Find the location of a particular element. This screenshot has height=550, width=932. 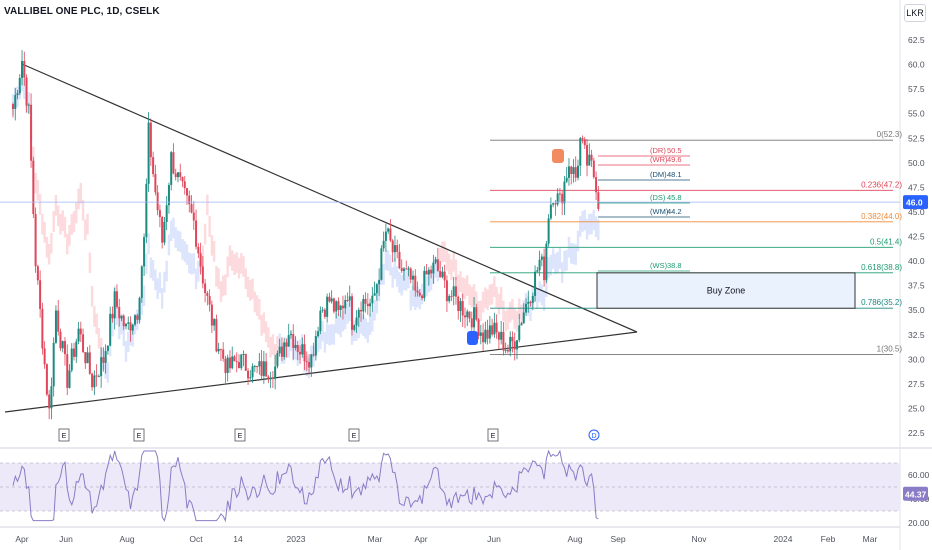

pivot-tag: (DM) is located at coordinates (658, 174).